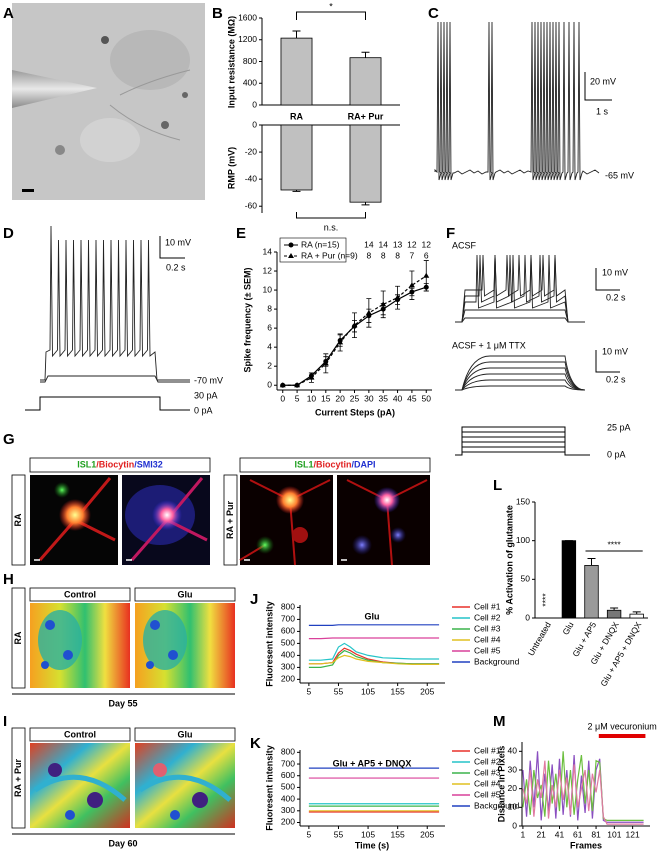  What do you see at coordinates (427, 691) in the screenshot?
I see `x-tick-label: 205` at bounding box center [427, 691].